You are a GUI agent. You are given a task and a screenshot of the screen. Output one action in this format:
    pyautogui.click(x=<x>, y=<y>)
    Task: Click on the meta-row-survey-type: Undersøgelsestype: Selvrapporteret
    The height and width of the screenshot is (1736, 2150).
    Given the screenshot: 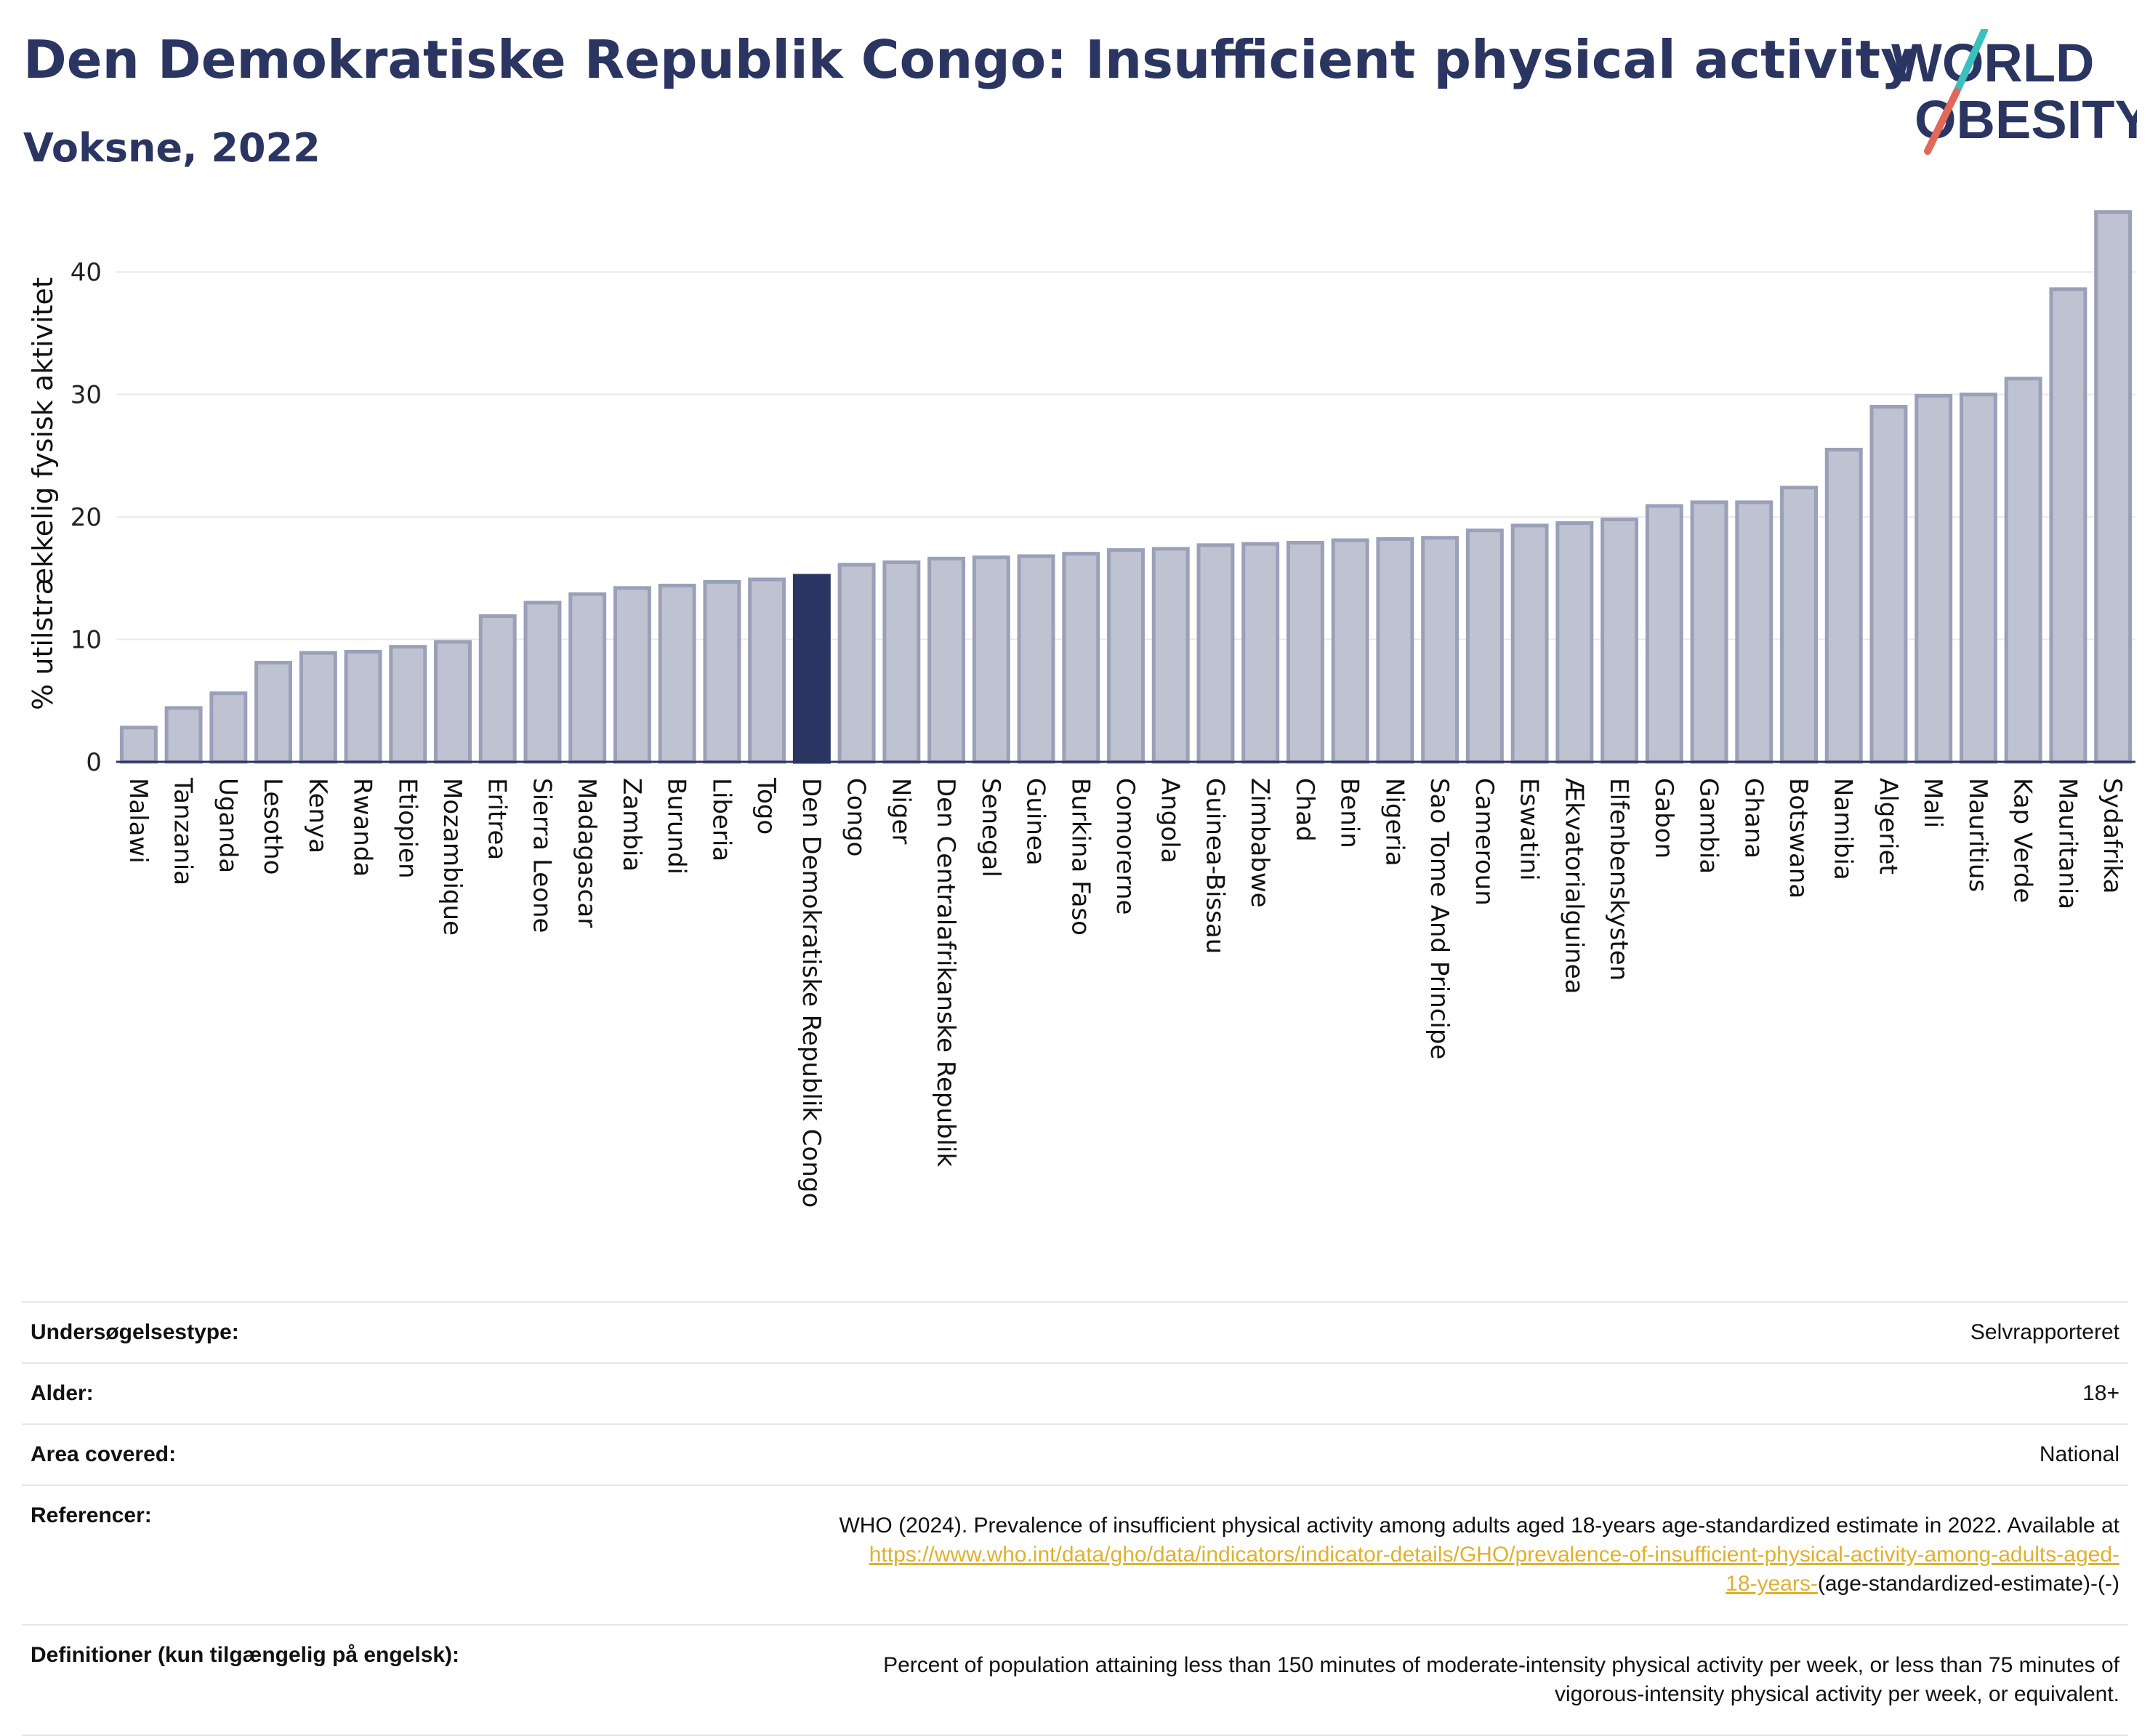 What is the action you would take?
    pyautogui.click(x=1075, y=1332)
    